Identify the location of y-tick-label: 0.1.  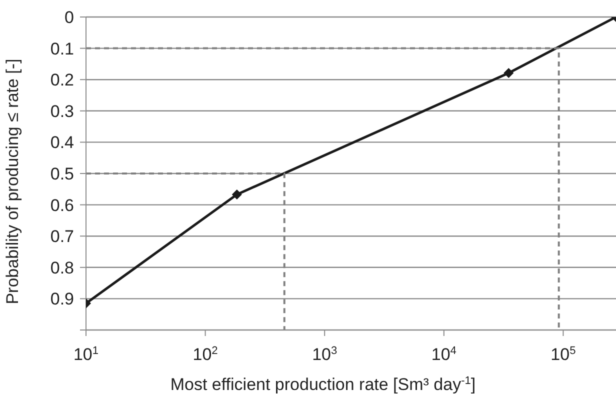
(62, 48).